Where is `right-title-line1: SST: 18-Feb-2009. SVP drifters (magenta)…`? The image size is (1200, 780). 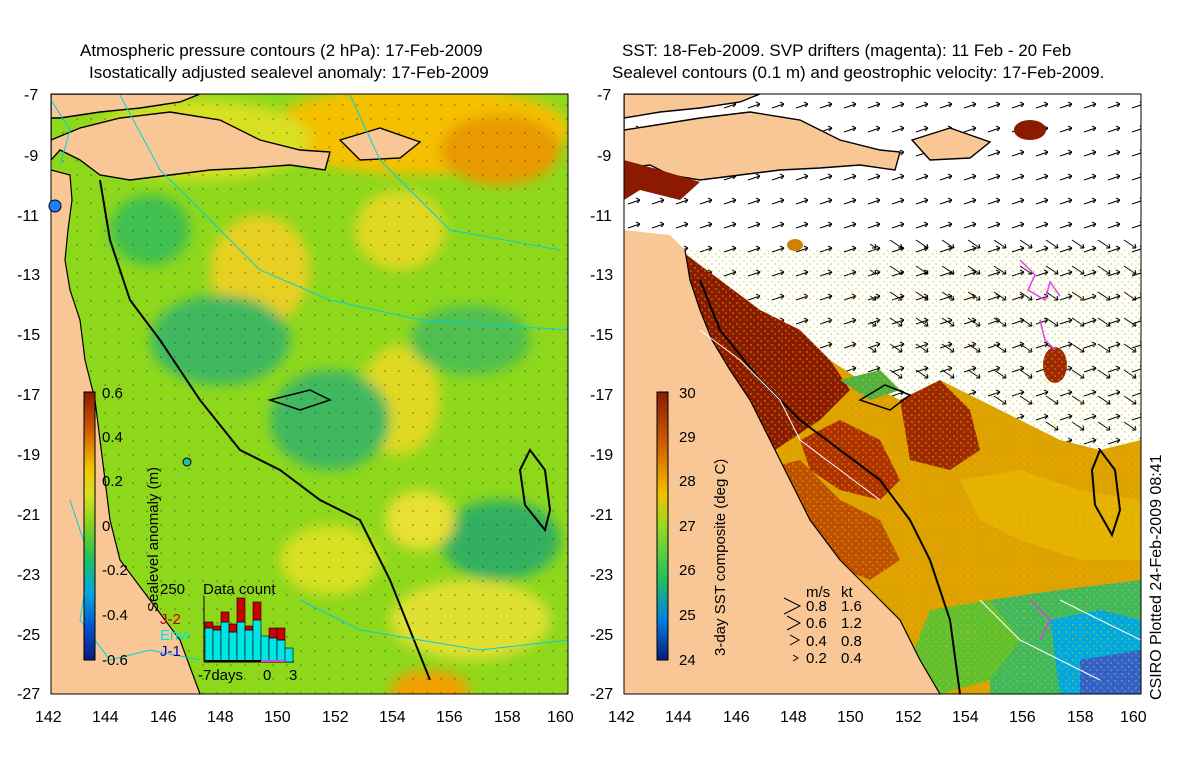 right-title-line1: SST: 18-Feb-2009. SVP drifters (magenta)… is located at coordinates (847, 50).